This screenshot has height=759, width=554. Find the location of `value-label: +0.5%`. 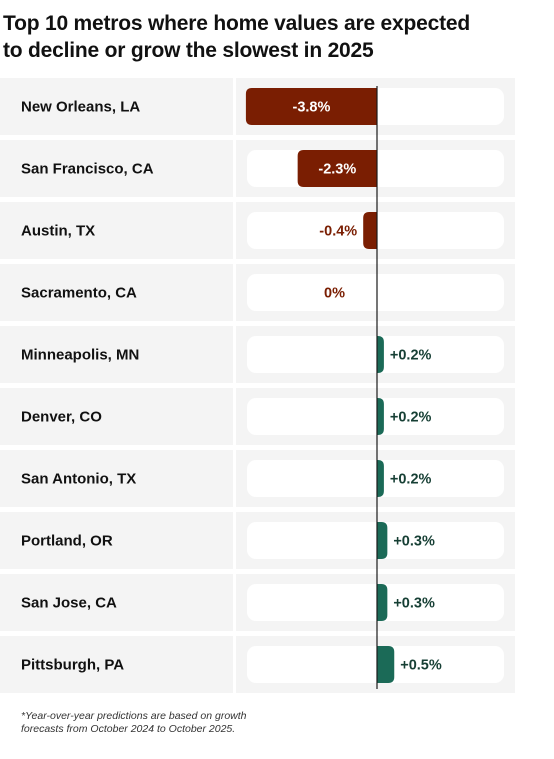

value-label: +0.5% is located at coordinates (421, 666).